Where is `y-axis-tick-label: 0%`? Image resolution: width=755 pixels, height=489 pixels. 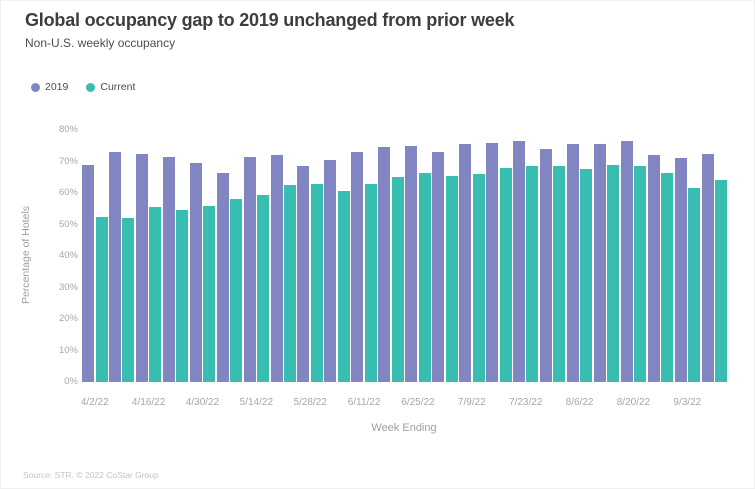 y-axis-tick-label: 0% is located at coordinates (71, 381).